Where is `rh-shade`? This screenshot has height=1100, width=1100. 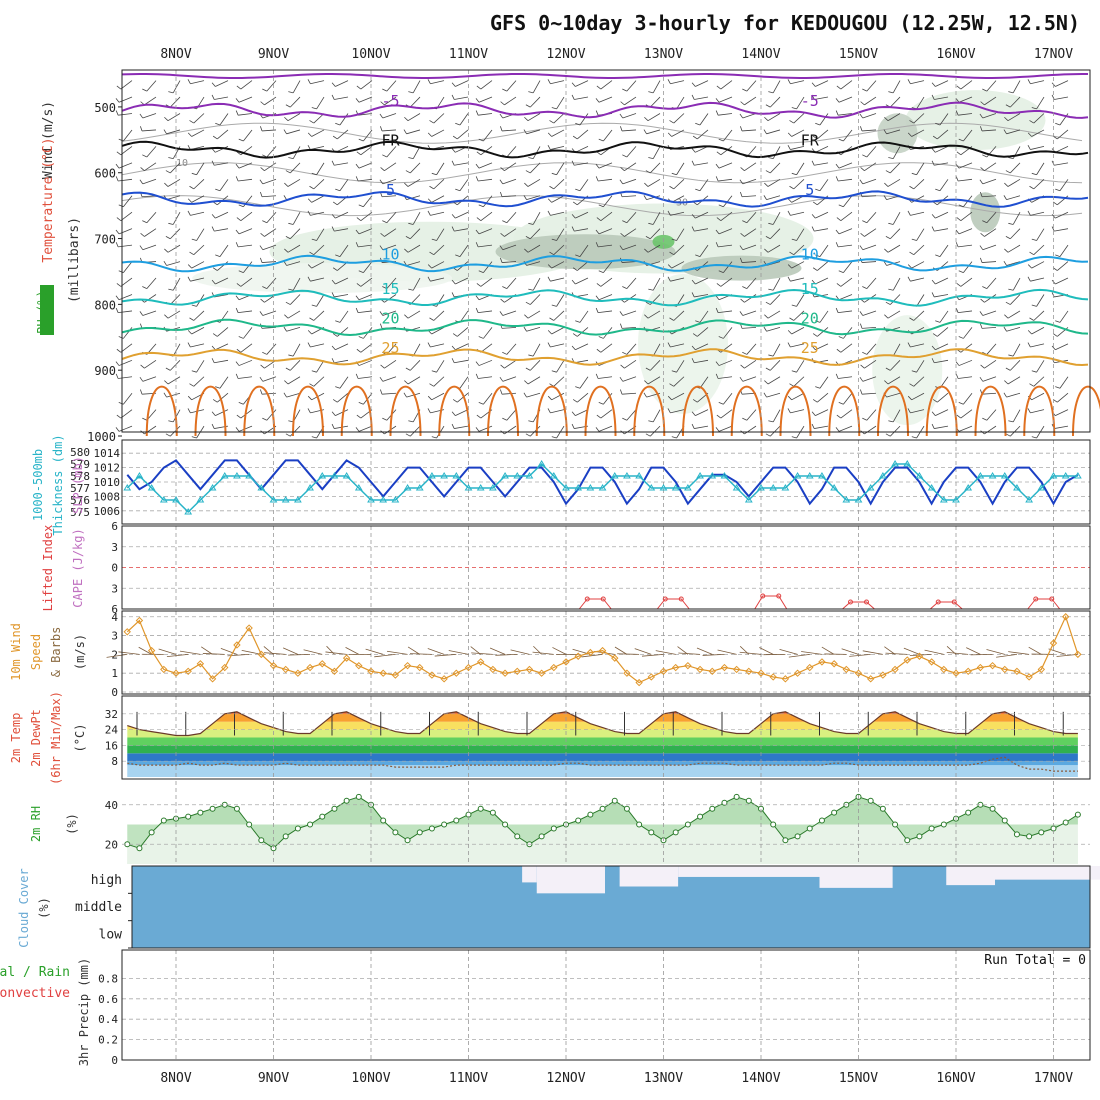 rh-shade is located at coordinates (975, 120).